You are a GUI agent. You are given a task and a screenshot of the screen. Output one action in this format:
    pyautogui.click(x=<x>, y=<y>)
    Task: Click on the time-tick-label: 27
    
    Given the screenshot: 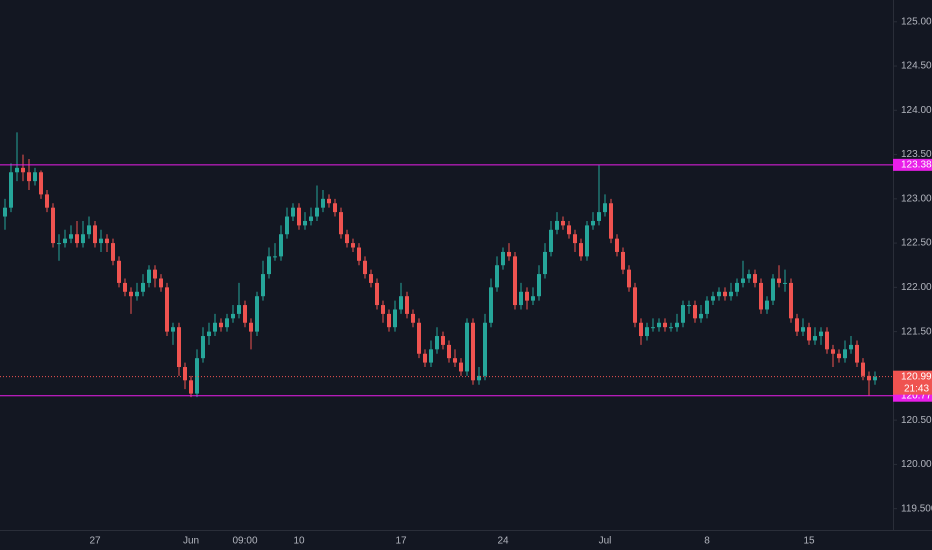 What is the action you would take?
    pyautogui.click(x=95, y=541)
    